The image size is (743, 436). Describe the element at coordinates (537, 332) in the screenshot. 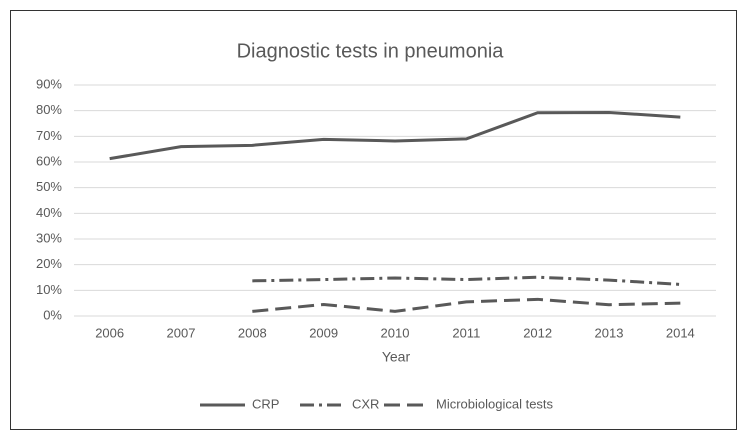

I see `x-tick-label: 2012` at that location.